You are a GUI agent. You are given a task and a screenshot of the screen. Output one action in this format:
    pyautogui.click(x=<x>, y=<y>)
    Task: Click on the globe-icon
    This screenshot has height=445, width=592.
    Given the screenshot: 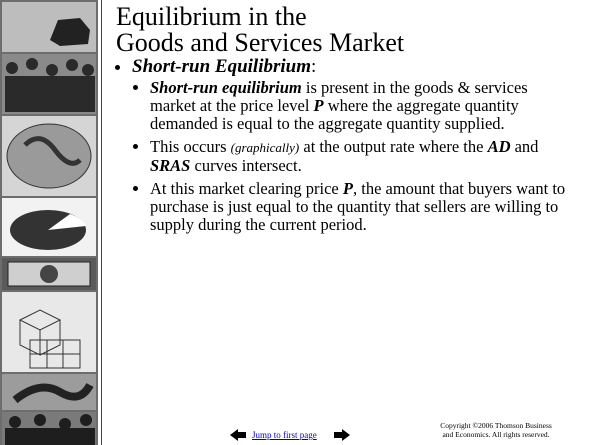 What is the action you would take?
    pyautogui.click(x=49, y=156)
    